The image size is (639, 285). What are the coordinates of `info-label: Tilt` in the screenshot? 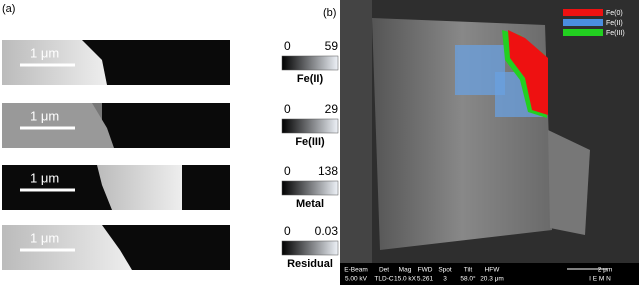 It's located at (468, 270).